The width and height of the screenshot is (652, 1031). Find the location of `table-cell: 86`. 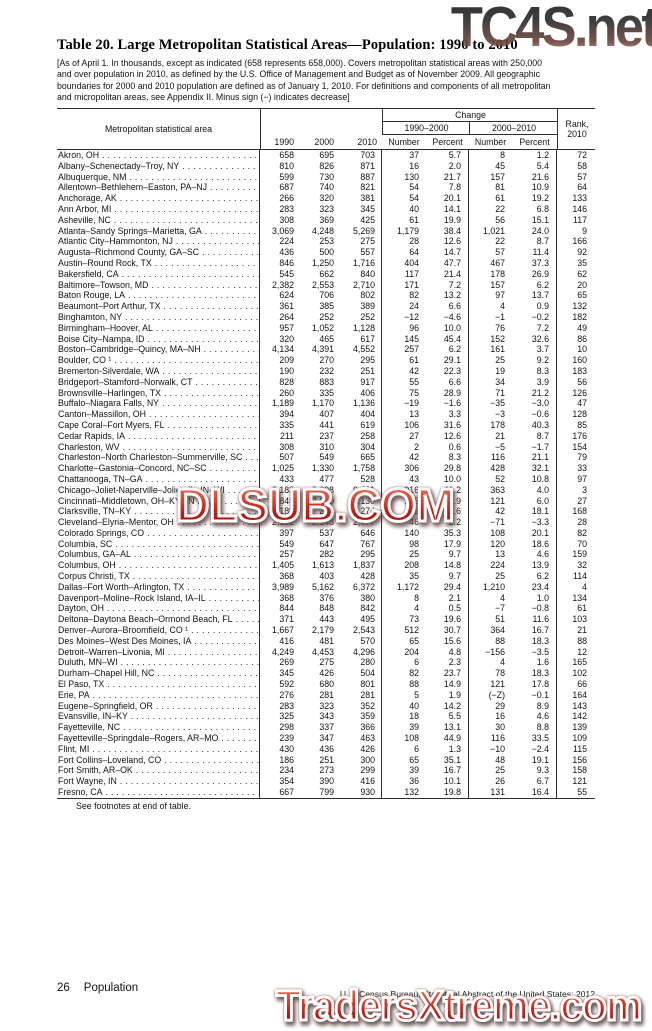

table-cell: 86 is located at coordinates (582, 338).